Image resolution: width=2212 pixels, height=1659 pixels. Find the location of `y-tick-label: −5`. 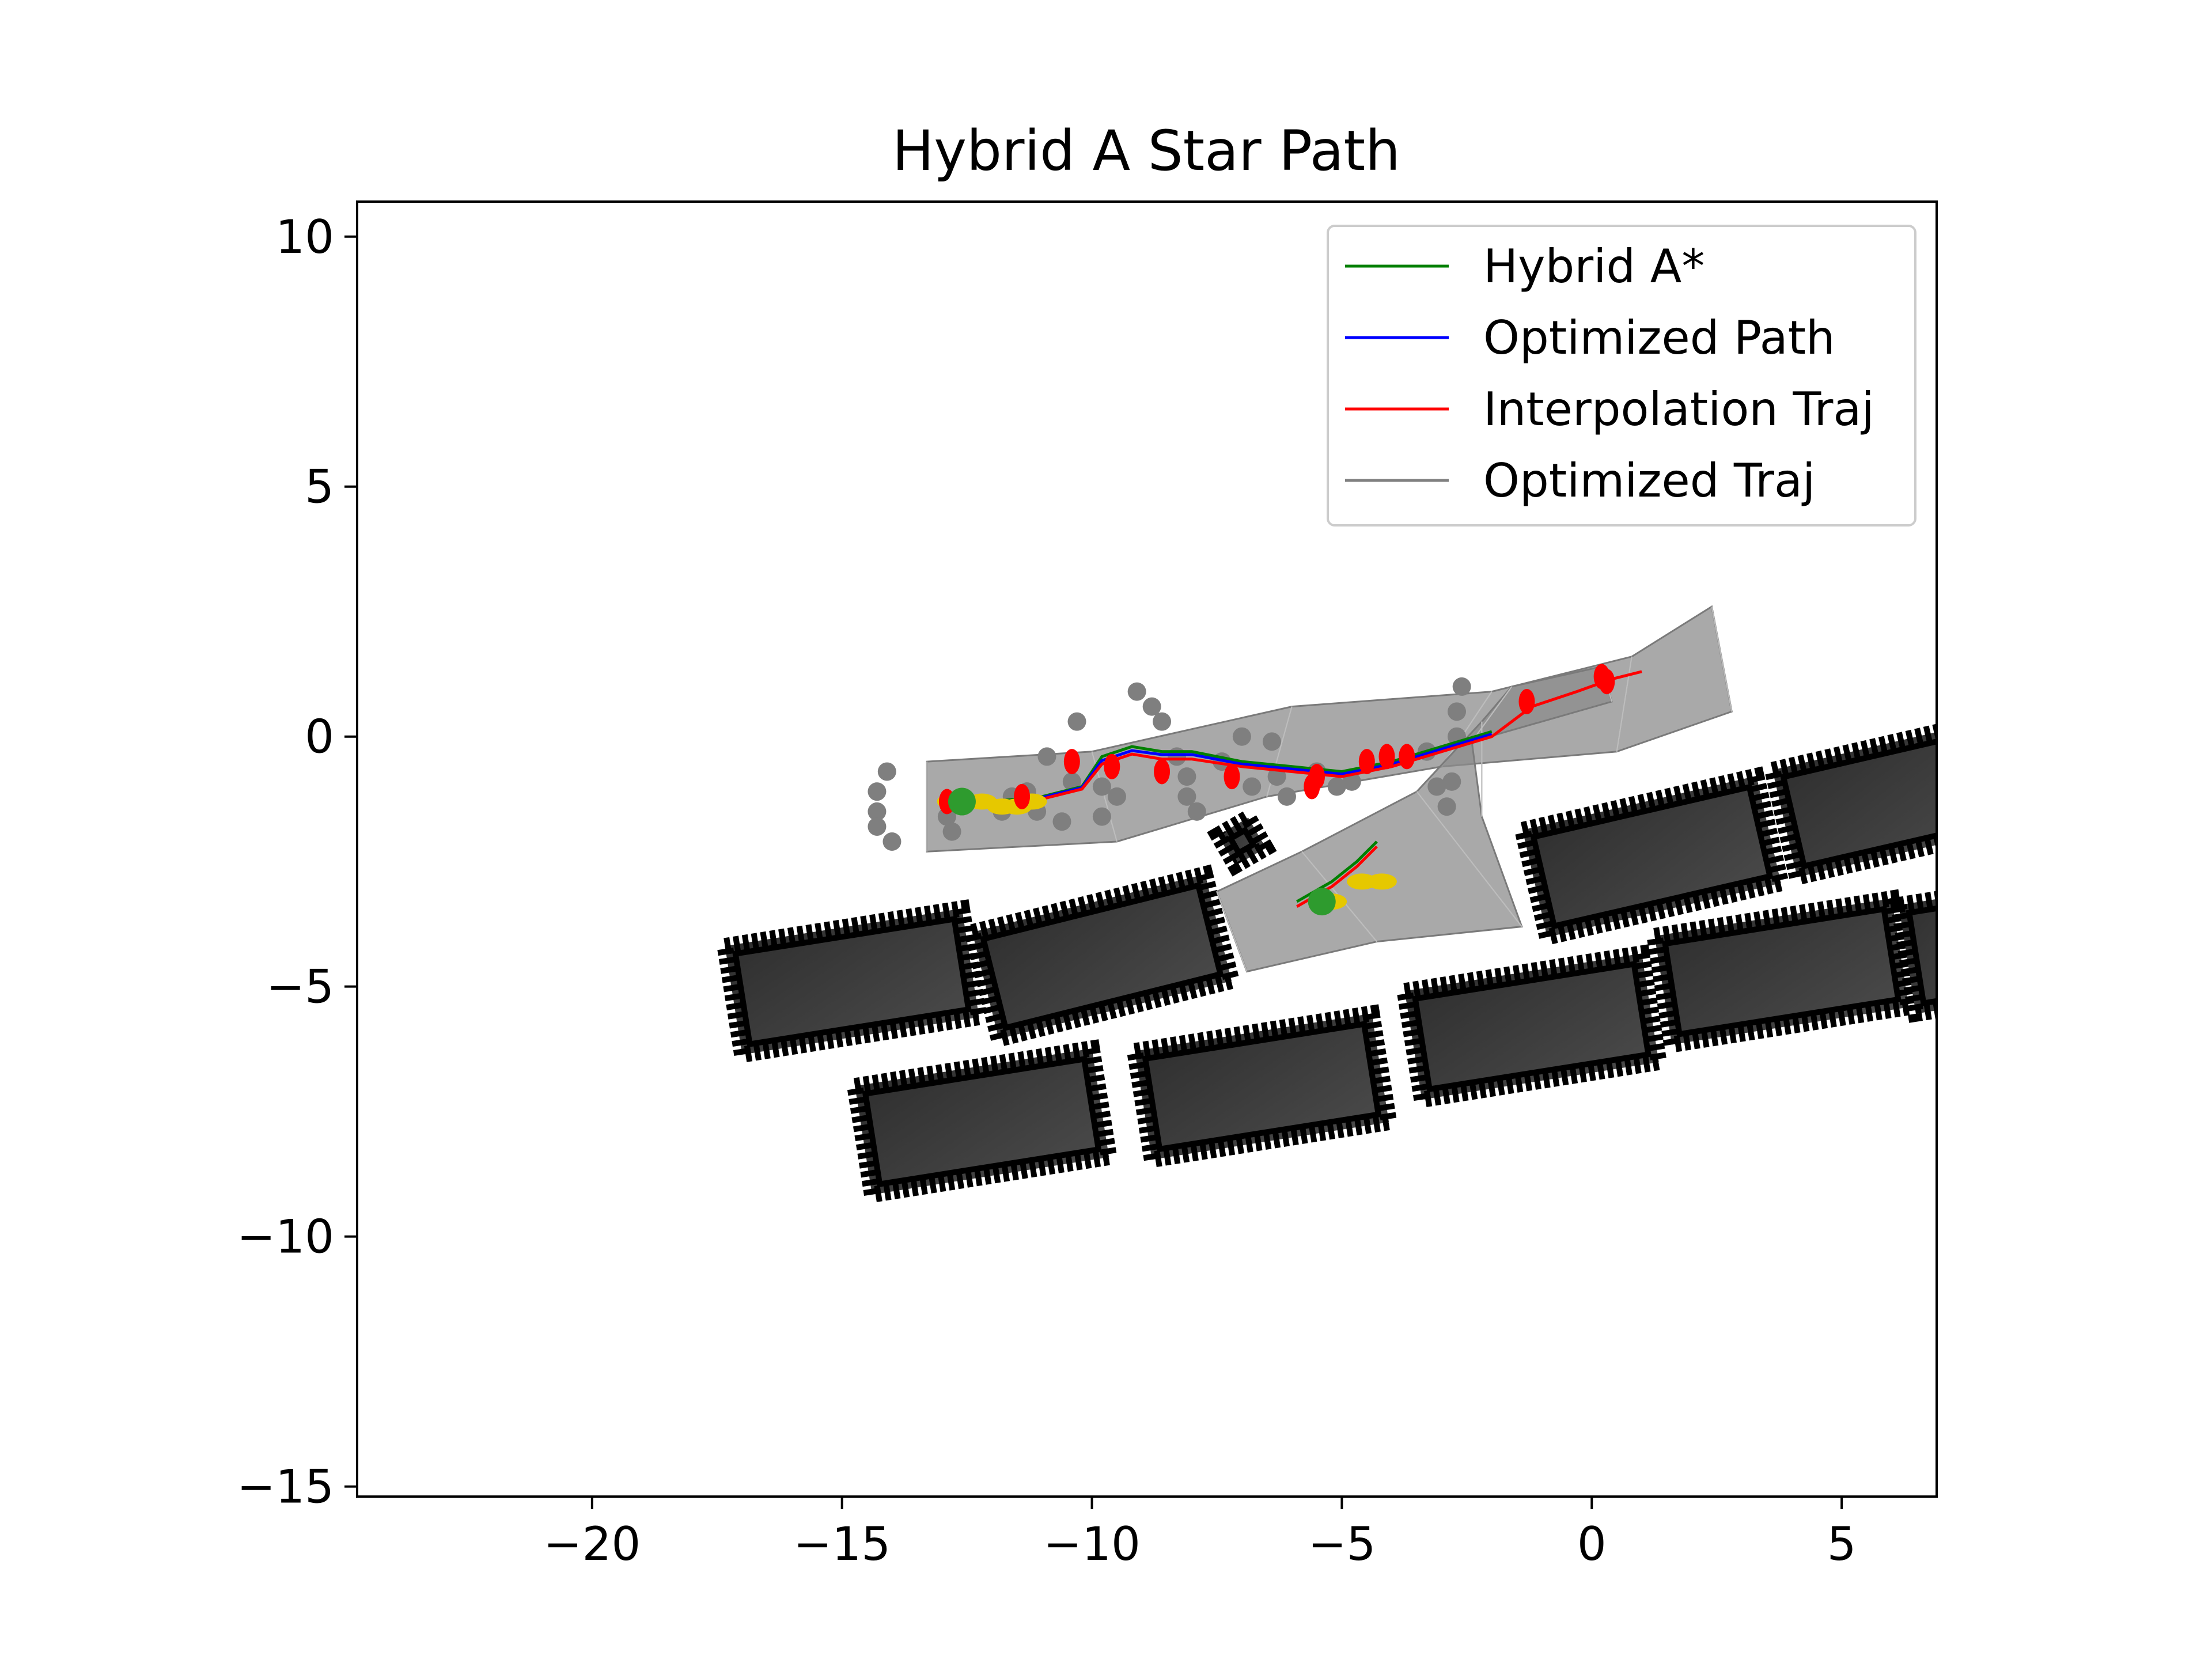

y-tick-label: −5 is located at coordinates (300, 987).